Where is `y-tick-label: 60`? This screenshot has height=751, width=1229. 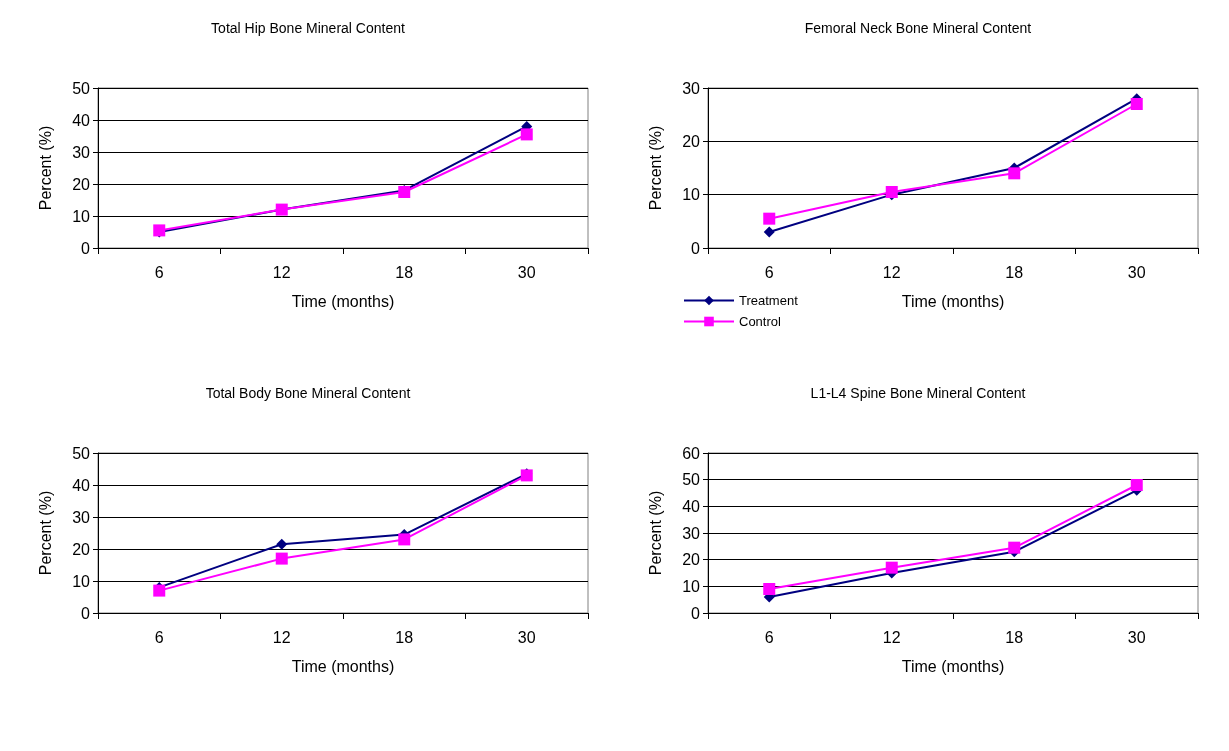
y-tick-label: 60 is located at coordinates (691, 453).